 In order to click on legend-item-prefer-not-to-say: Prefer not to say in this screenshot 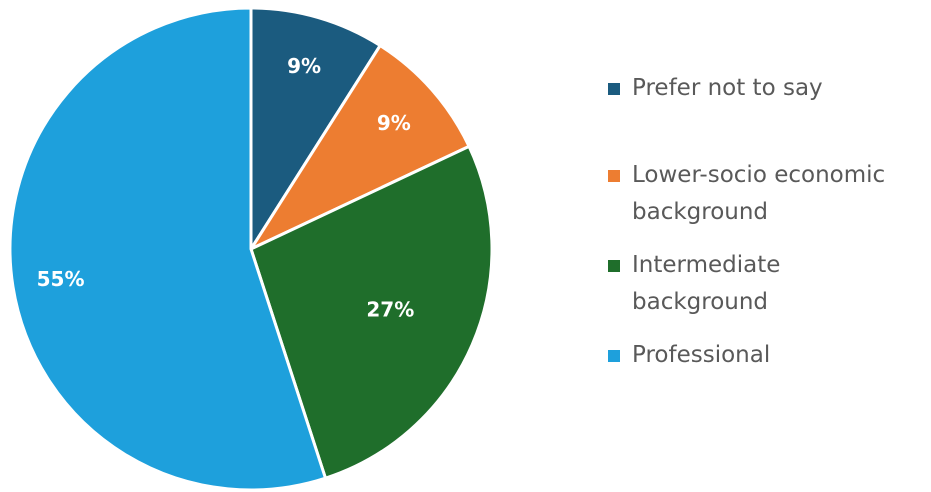, I will do `click(768, 88)`.